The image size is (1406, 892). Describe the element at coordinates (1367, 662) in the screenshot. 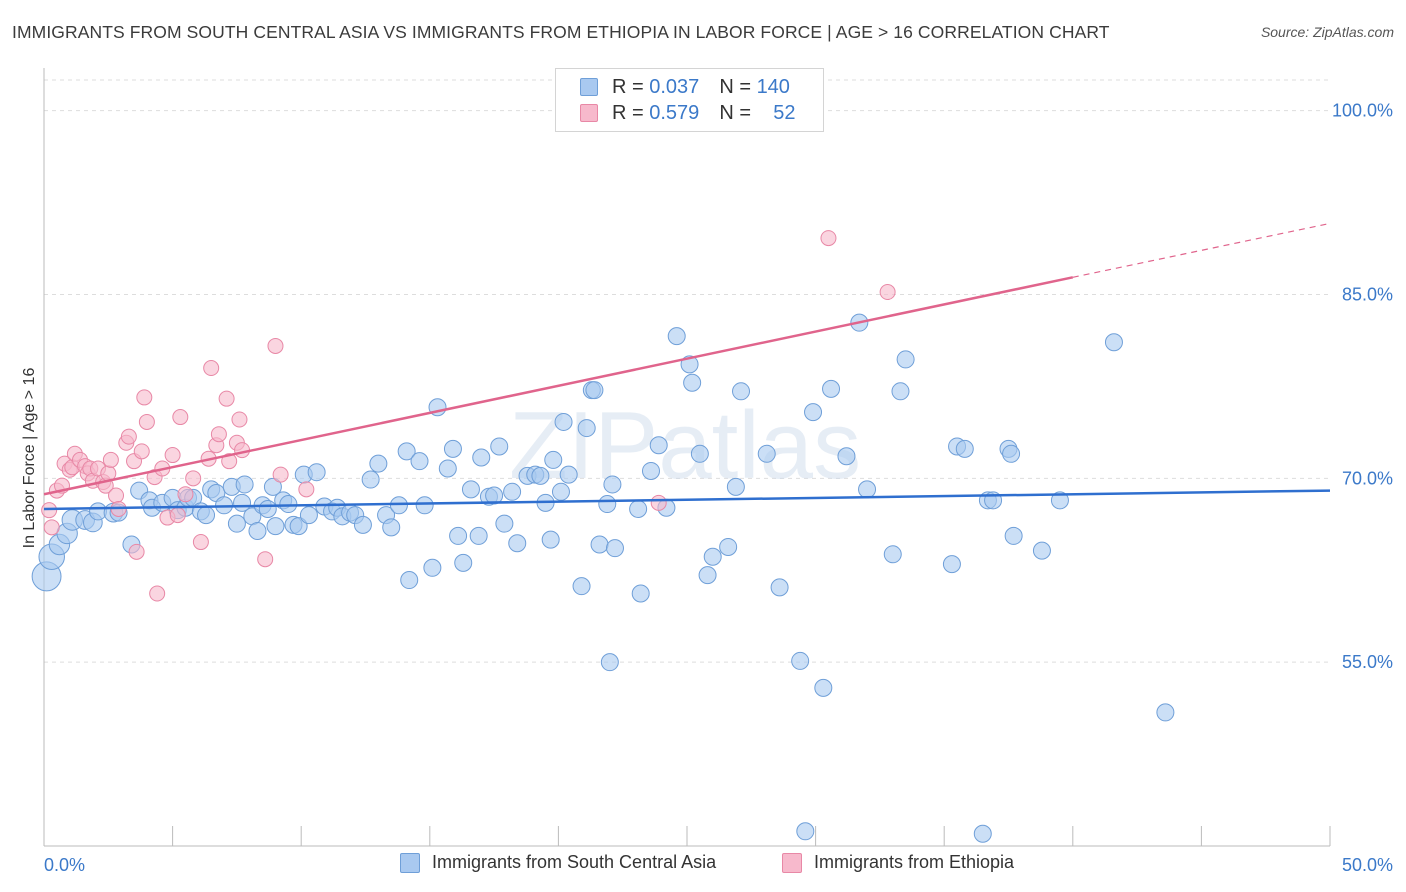

I see `y-tick-label: 55.0%` at that location.